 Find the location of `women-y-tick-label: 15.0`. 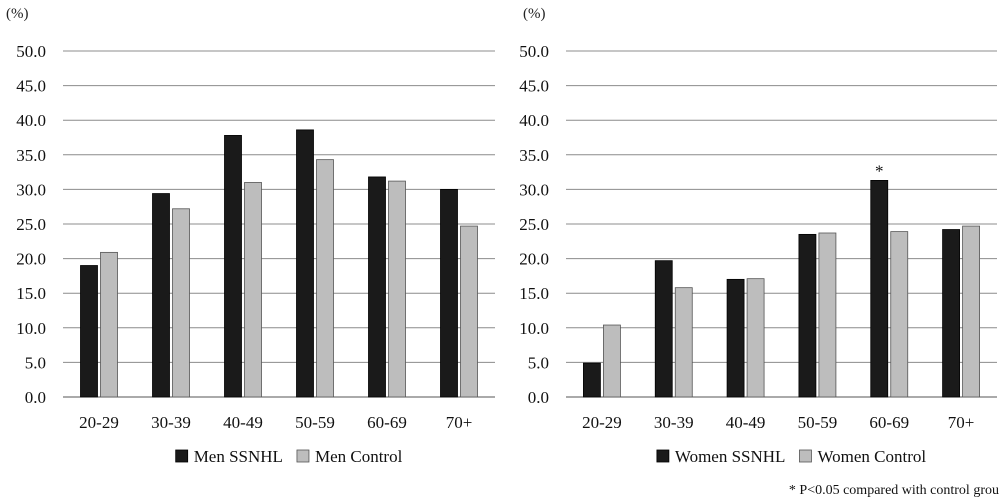

women-y-tick-label: 15.0 is located at coordinates (534, 293).